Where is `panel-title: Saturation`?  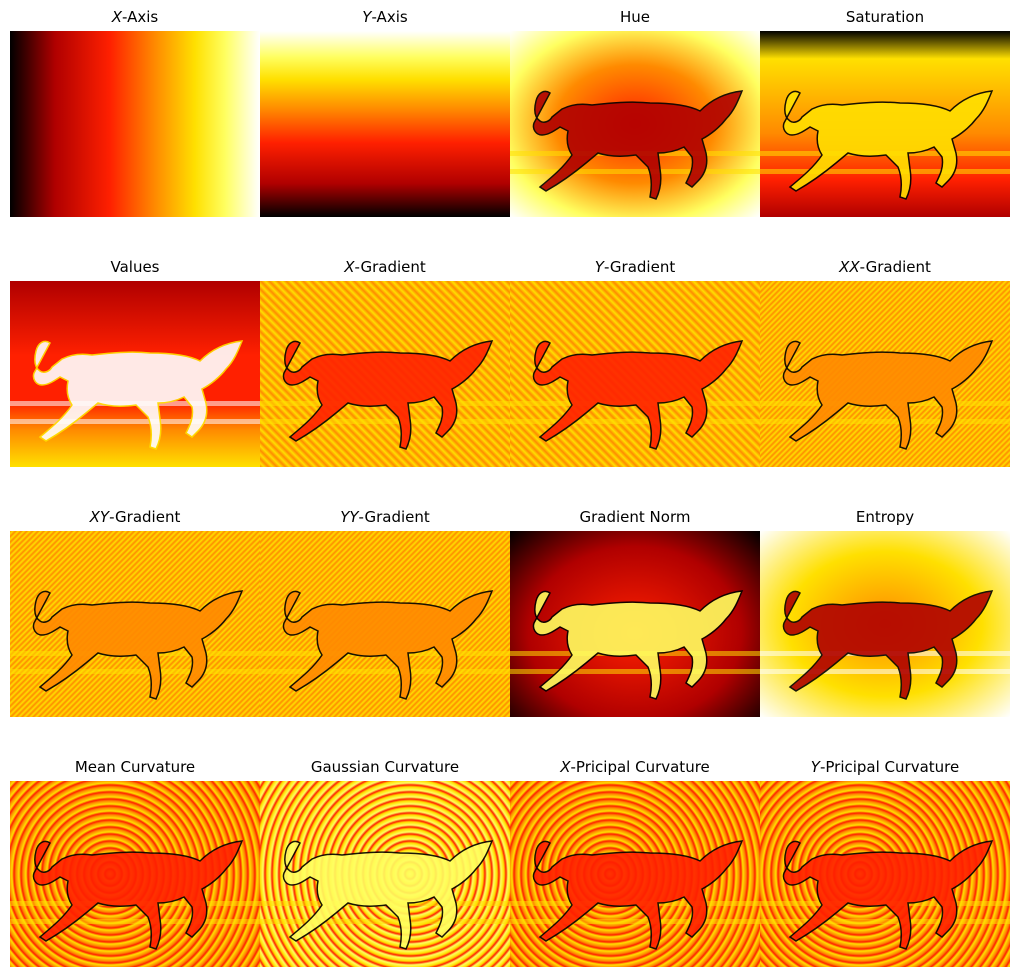 panel-title: Saturation is located at coordinates (885, 17).